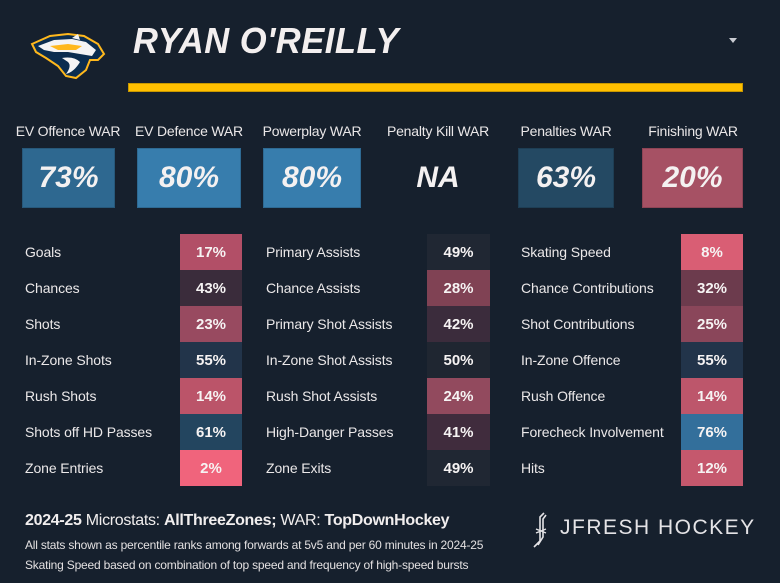 This screenshot has width=780, height=583. I want to click on stat-percentile-box: 42%, so click(458, 324).